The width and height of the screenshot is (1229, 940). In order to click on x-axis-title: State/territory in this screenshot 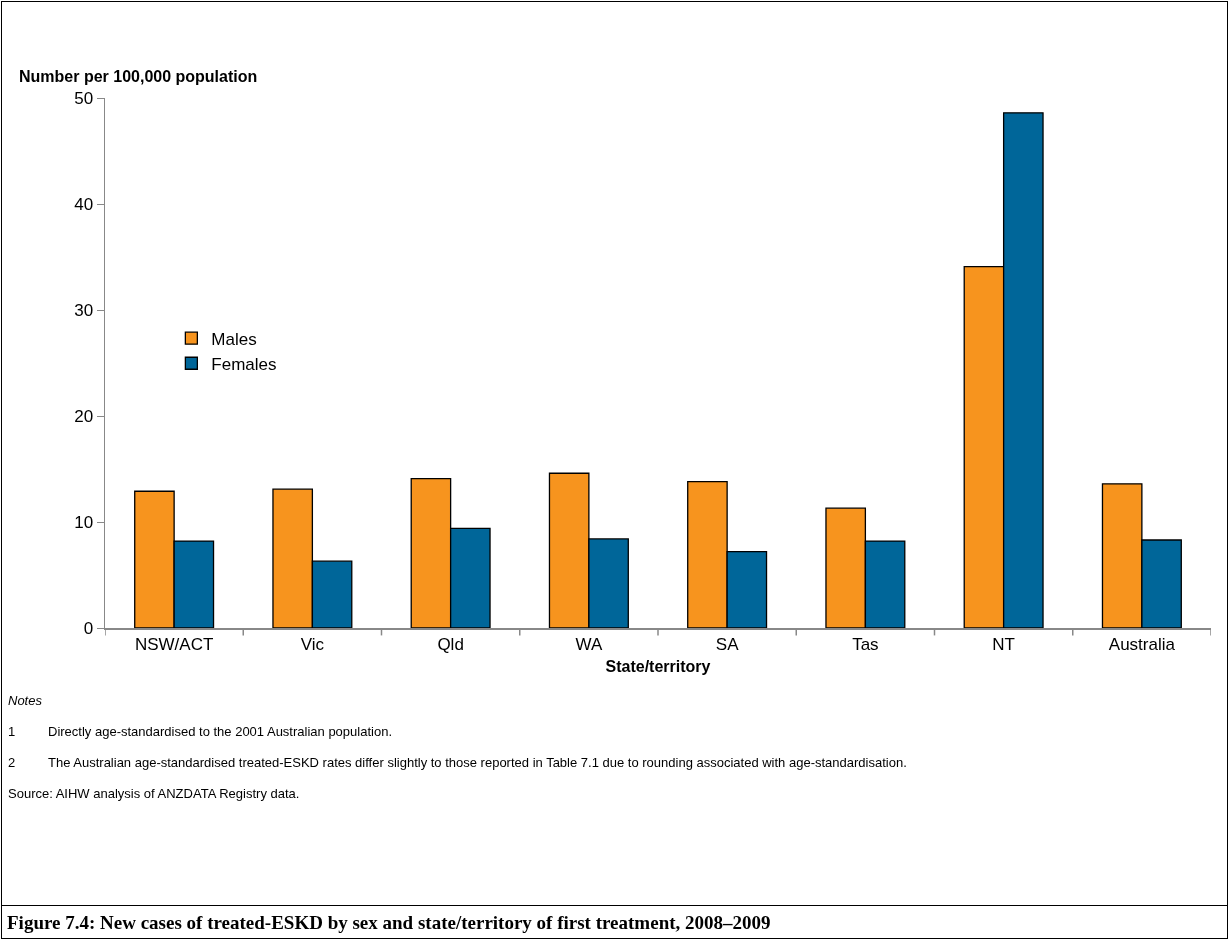, I will do `click(658, 667)`.